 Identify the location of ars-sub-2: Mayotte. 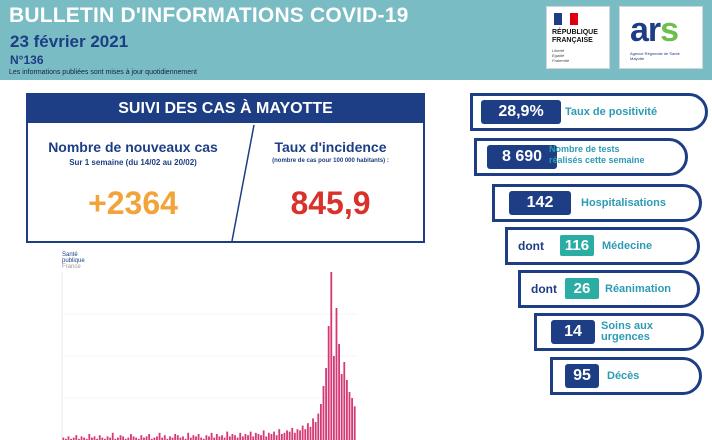
(637, 58).